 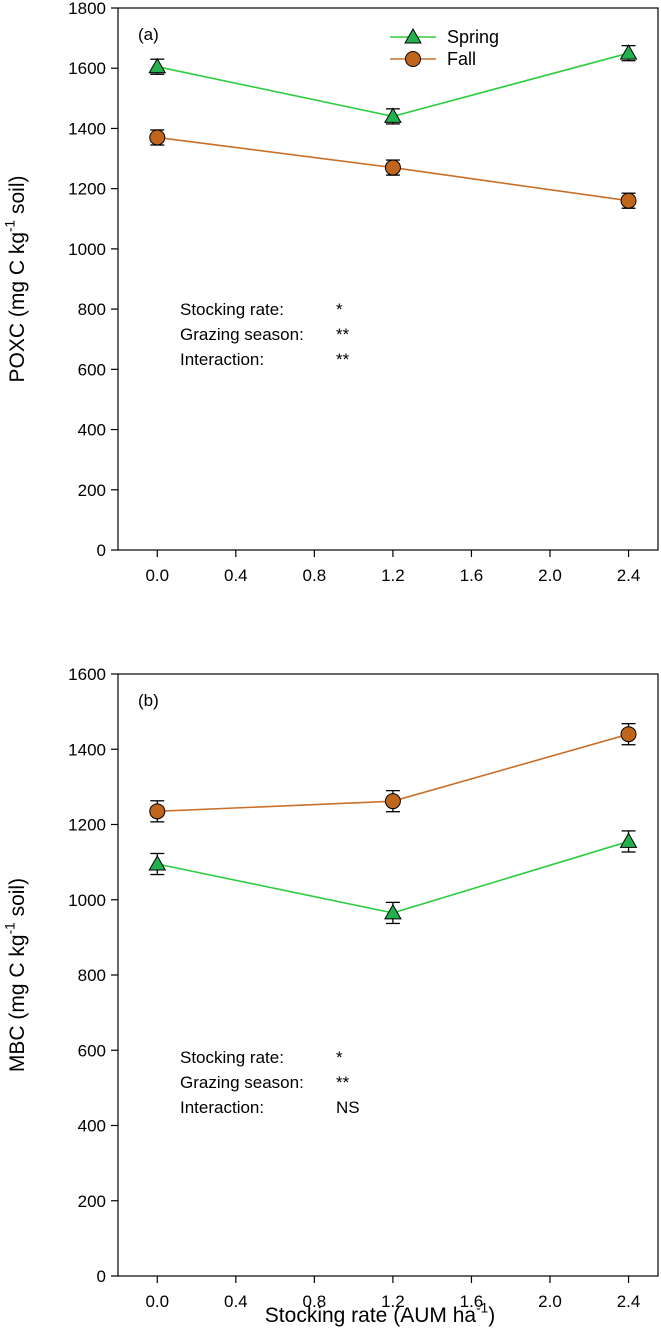 What do you see at coordinates (17, 307) in the screenshot?
I see `y-axis-title-main: POXC (mg C kg` at bounding box center [17, 307].